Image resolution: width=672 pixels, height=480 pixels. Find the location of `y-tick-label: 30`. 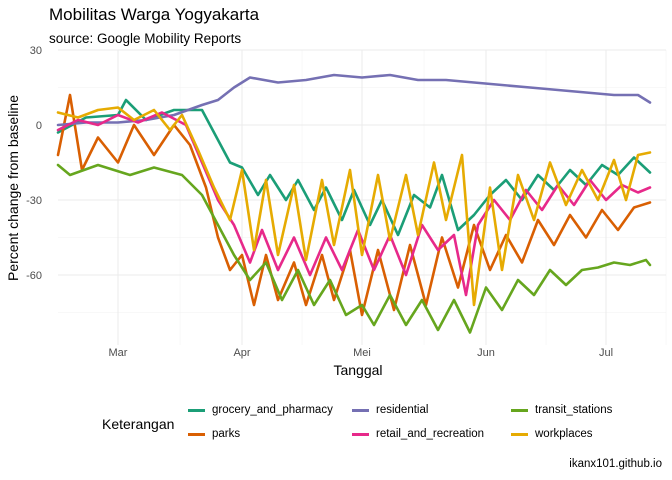

y-tick-label: 30 is located at coordinates (36, 51).